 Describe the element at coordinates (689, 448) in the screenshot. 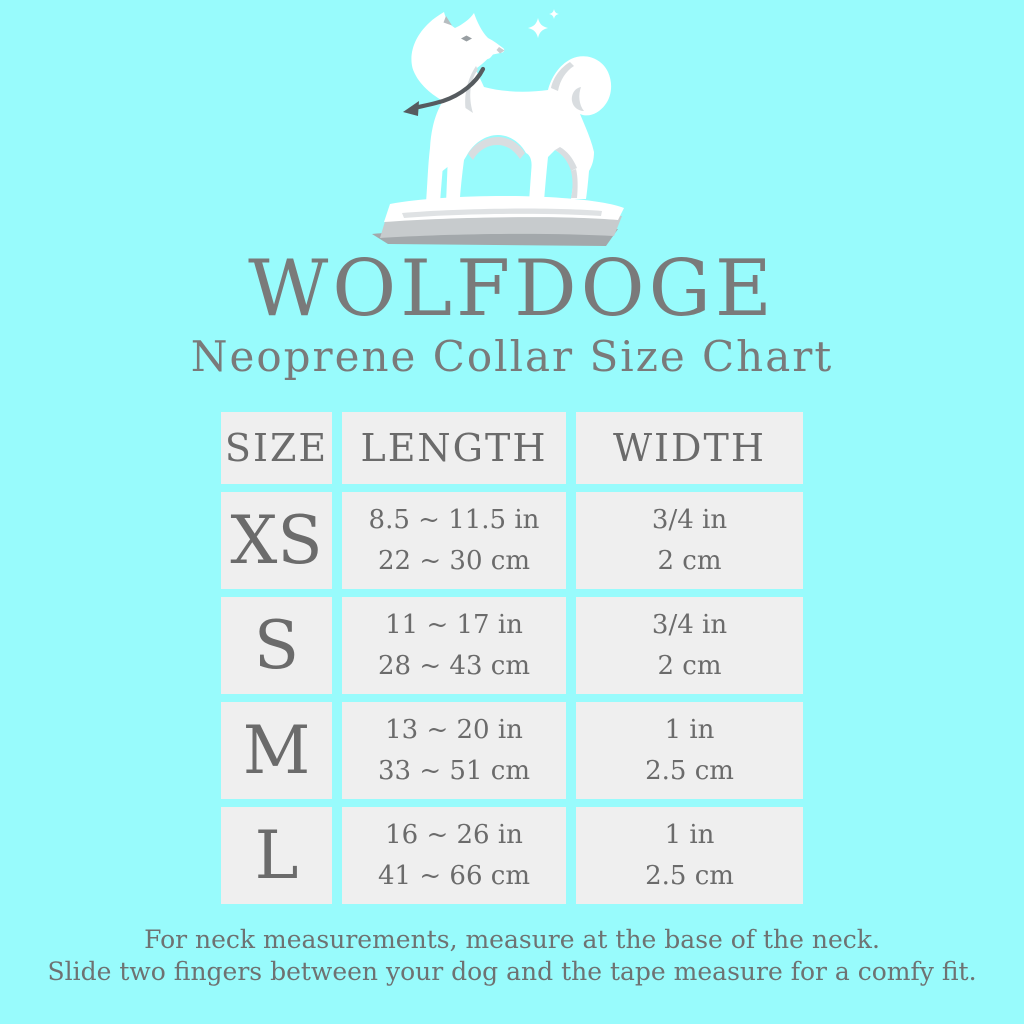

I see `column-header-width: WIDTH` at that location.